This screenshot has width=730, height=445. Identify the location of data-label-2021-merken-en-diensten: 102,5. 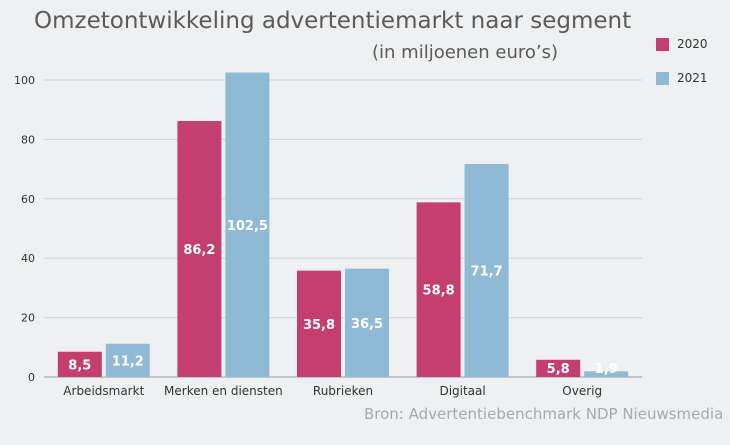
(247, 226).